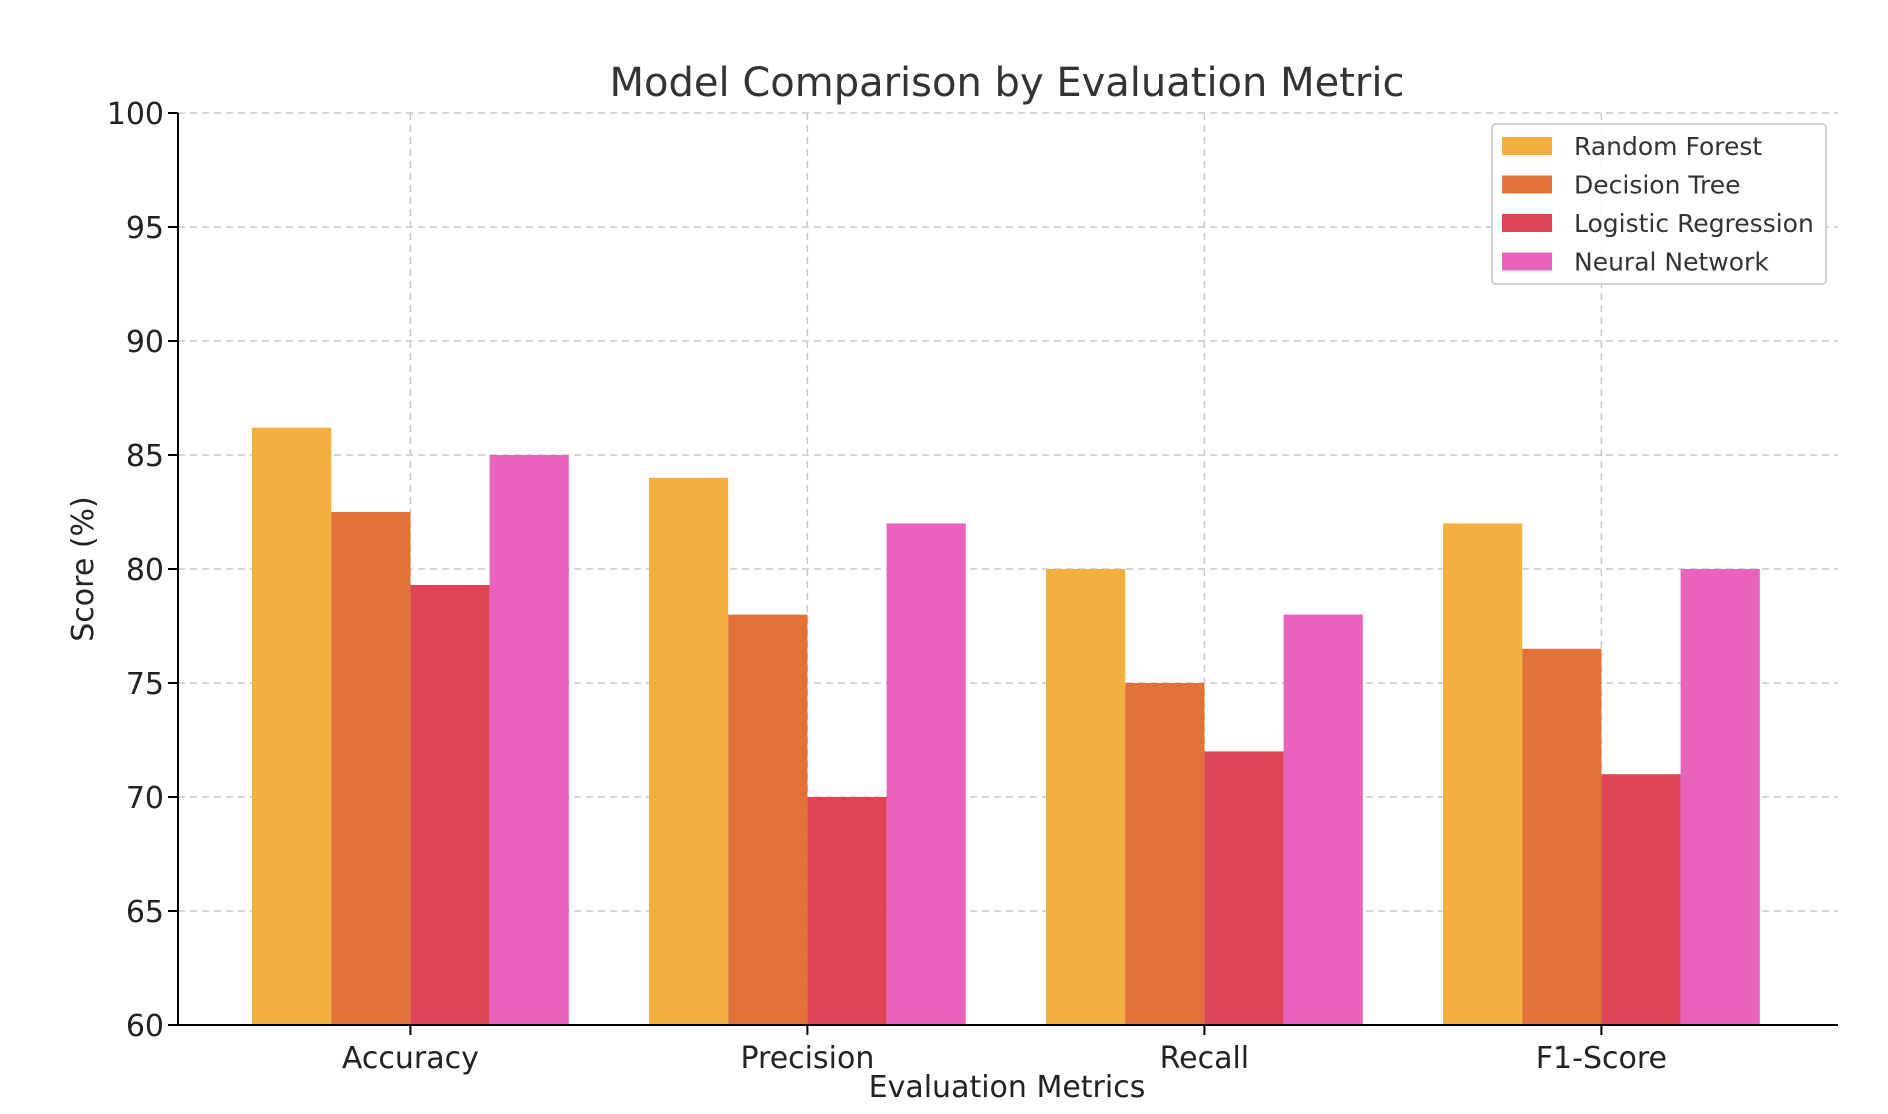  Describe the element at coordinates (1694, 223) in the screenshot. I see `legend-label: Logistic Regression` at that location.